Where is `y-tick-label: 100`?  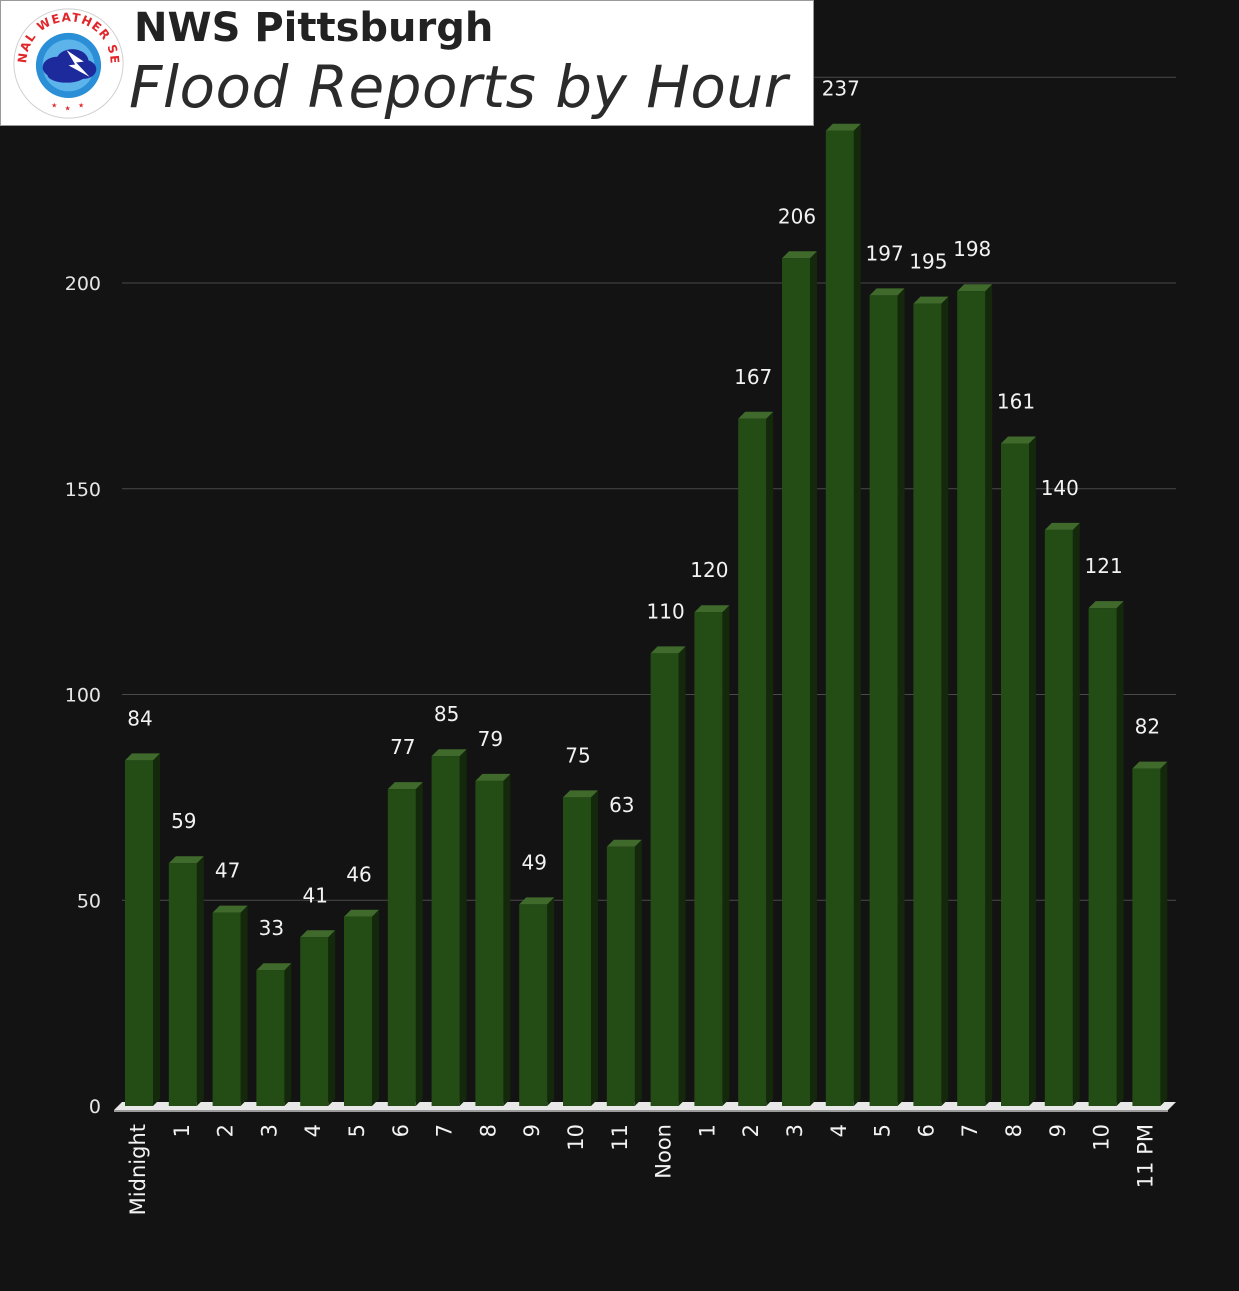
y-tick-label: 100 is located at coordinates (83, 696).